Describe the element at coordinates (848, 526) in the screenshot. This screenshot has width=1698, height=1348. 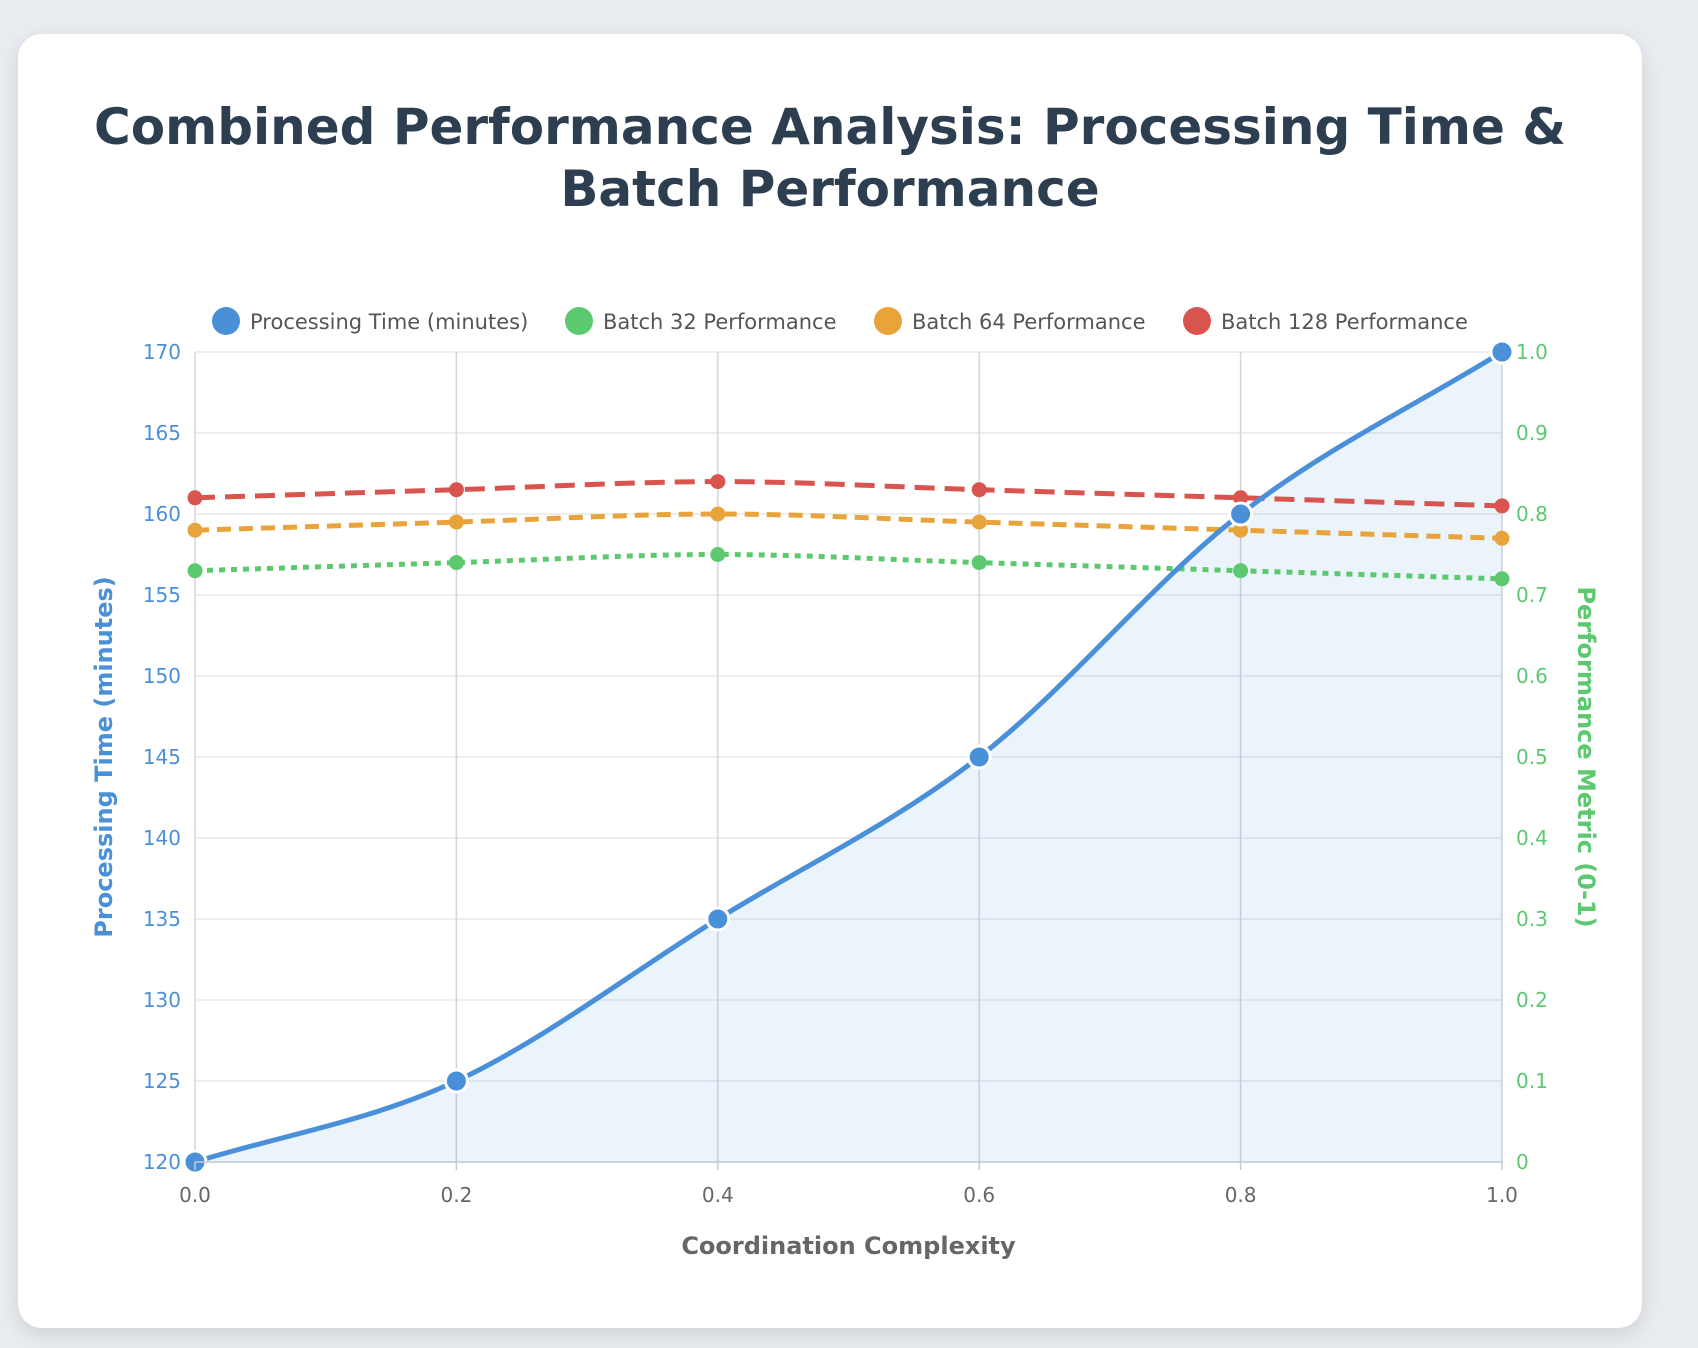
I see `series-line-batch-64-performance` at that location.